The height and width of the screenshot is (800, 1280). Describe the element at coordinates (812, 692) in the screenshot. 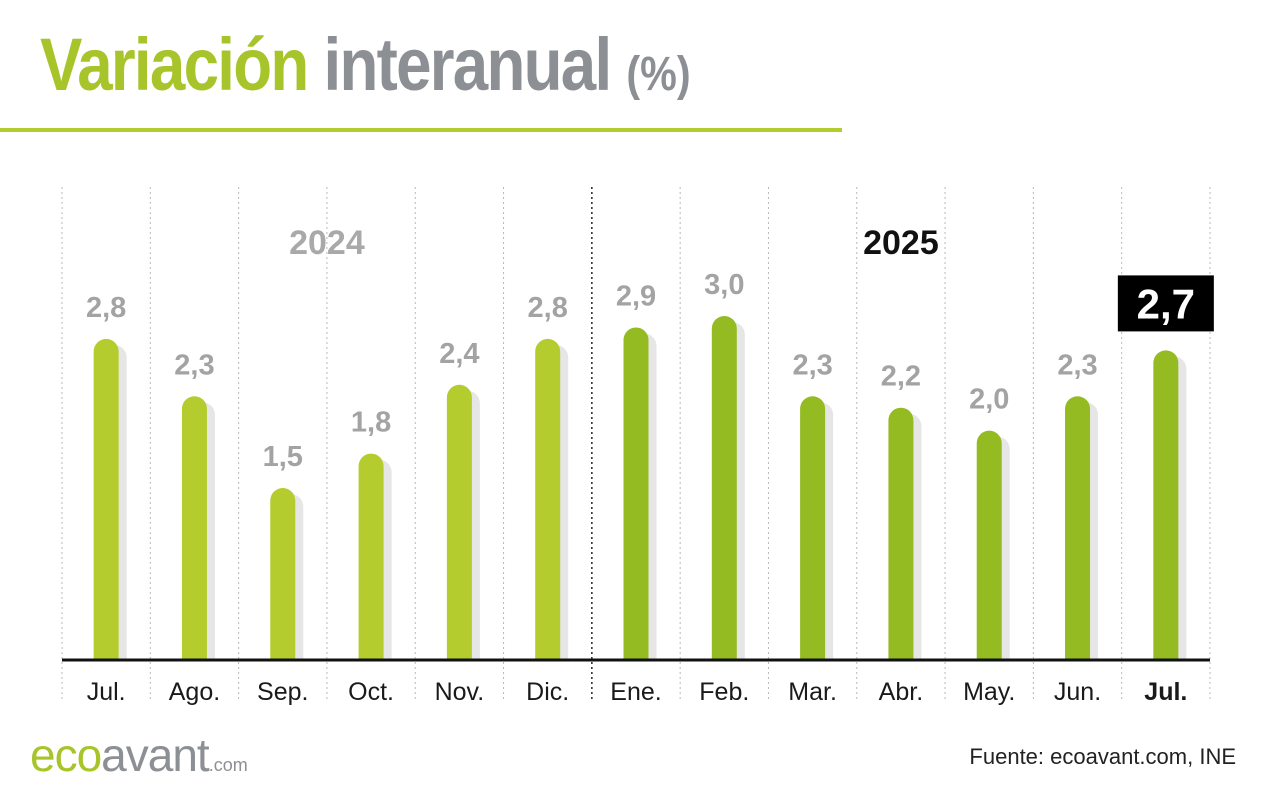

I see `x-axis-label: Mar.` at that location.